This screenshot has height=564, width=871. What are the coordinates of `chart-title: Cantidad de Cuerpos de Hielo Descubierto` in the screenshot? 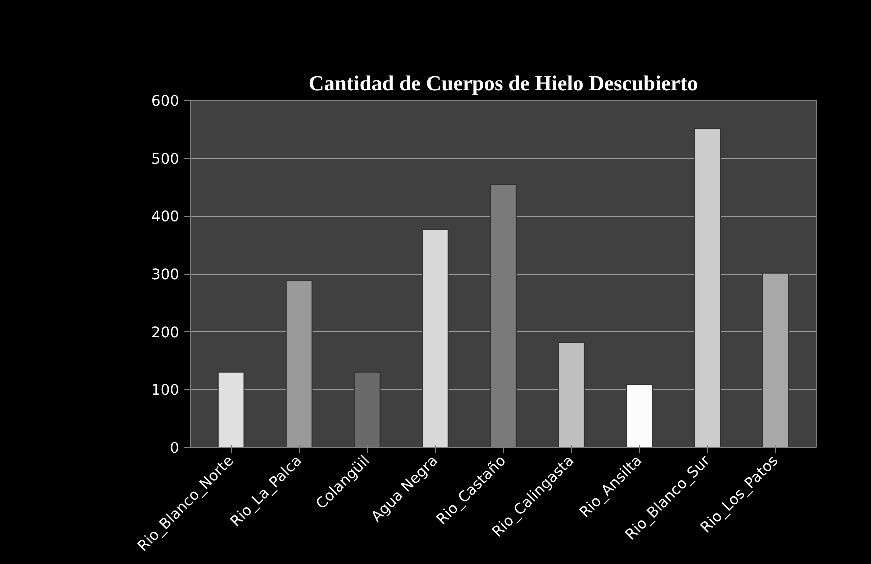 It's located at (503, 84).